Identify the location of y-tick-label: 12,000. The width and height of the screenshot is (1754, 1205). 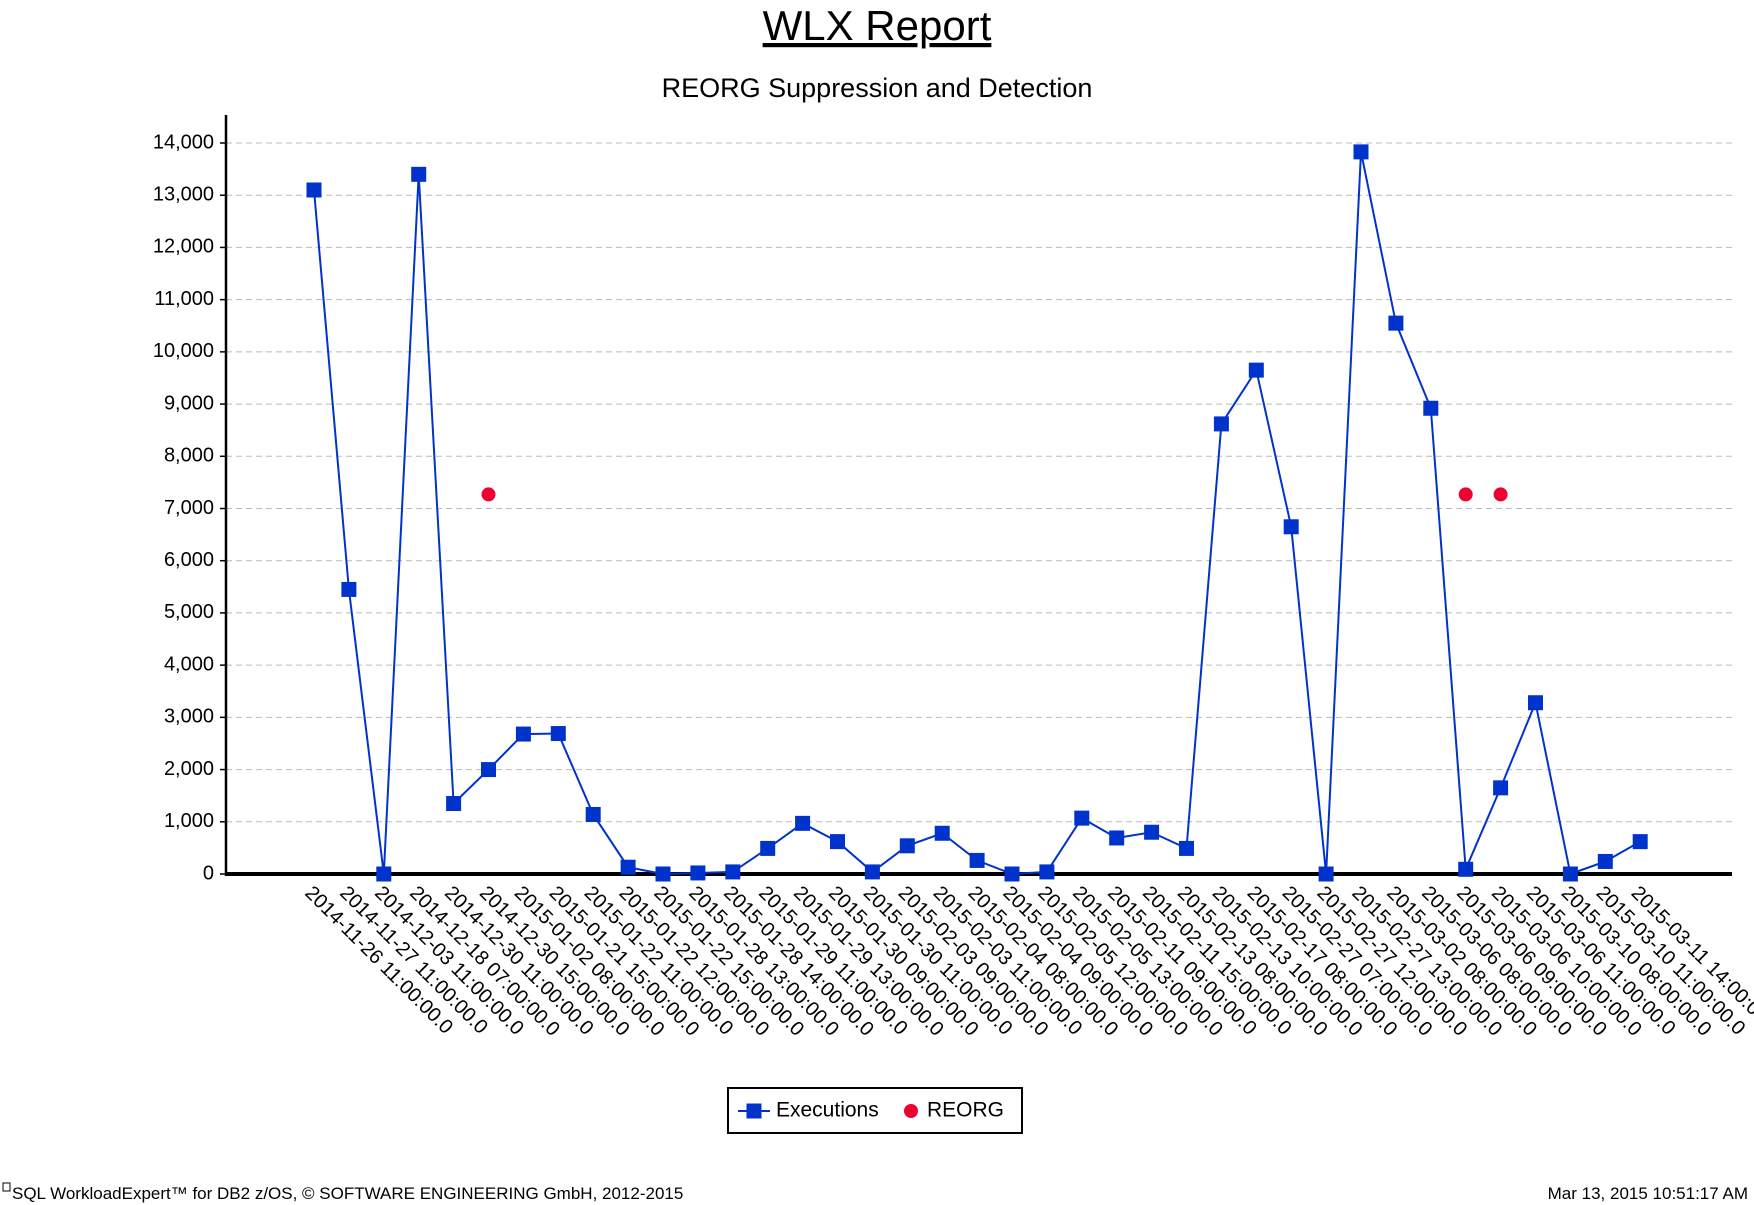
(183, 247).